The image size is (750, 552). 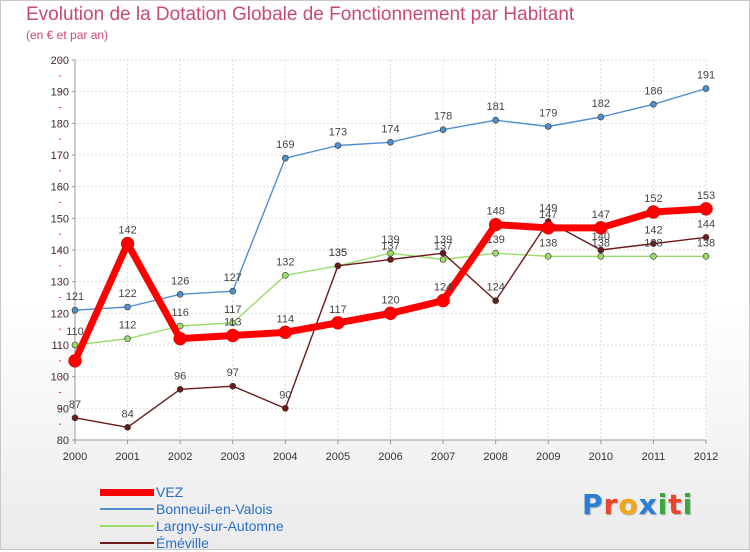 What do you see at coordinates (338, 253) in the screenshot?
I see `data-label: 135` at bounding box center [338, 253].